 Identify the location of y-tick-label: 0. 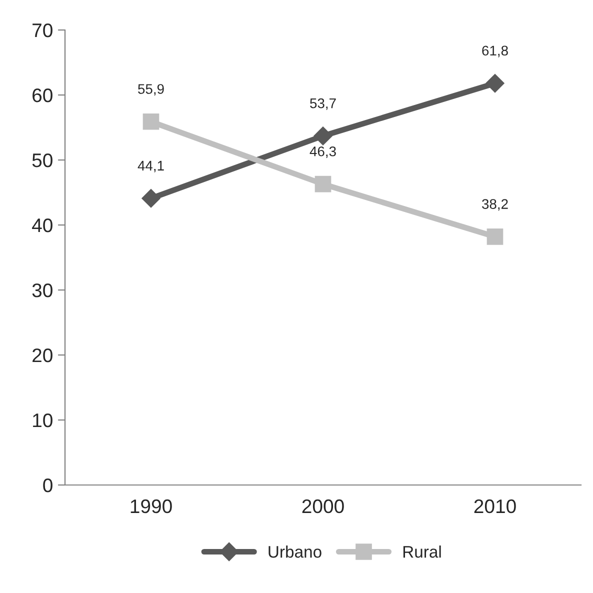
(47, 485).